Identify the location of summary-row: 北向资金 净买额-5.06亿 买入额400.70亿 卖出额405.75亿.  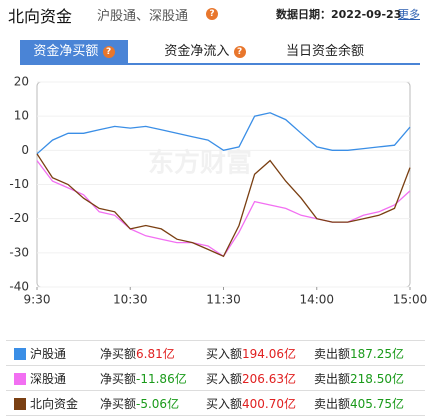
(215, 403).